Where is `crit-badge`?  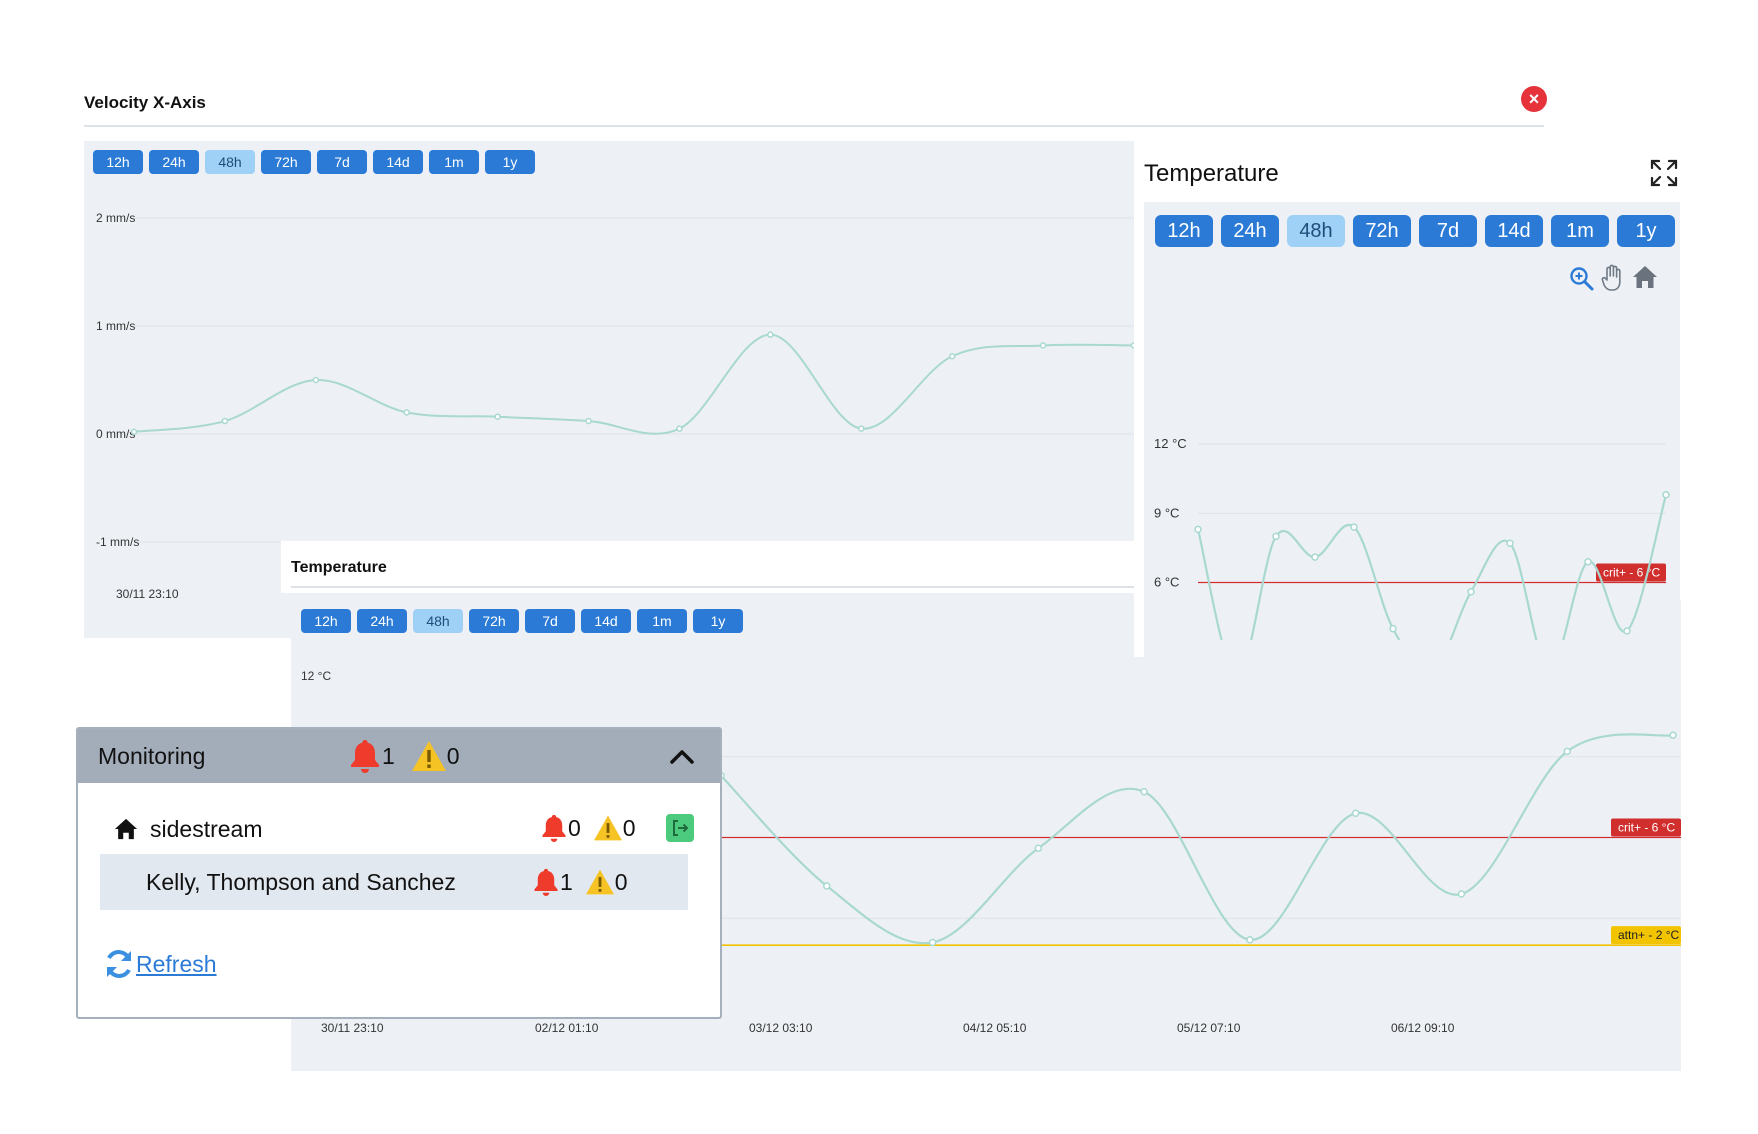 crit-badge is located at coordinates (1646, 827).